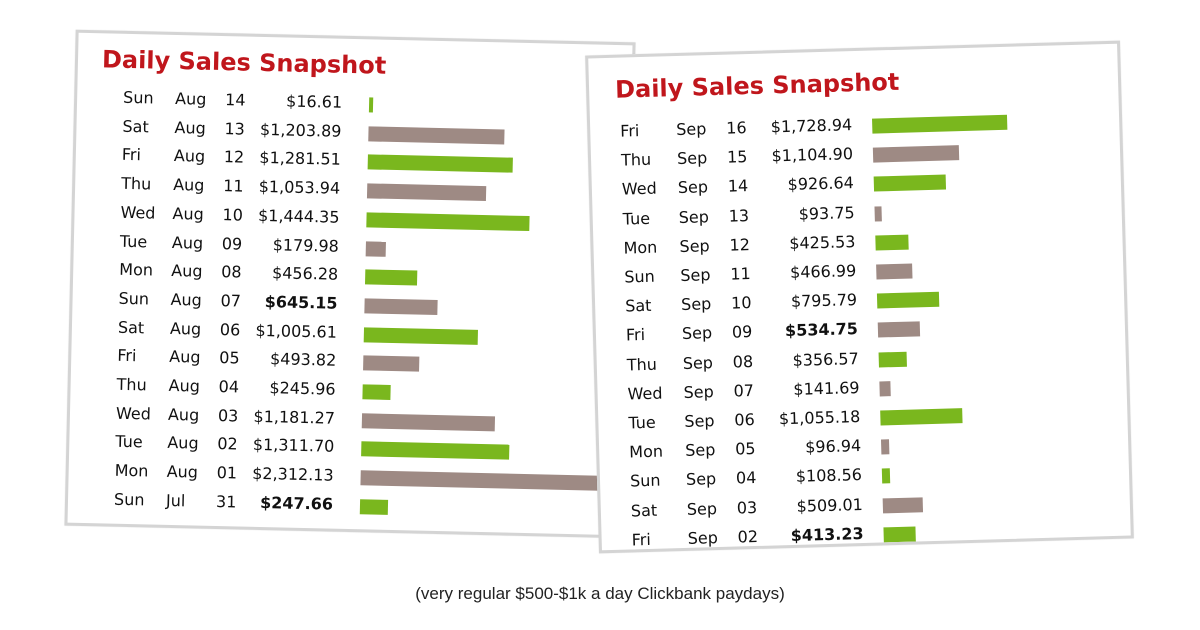 The width and height of the screenshot is (1200, 630). I want to click on amount-label: $16.61, so click(314, 101).